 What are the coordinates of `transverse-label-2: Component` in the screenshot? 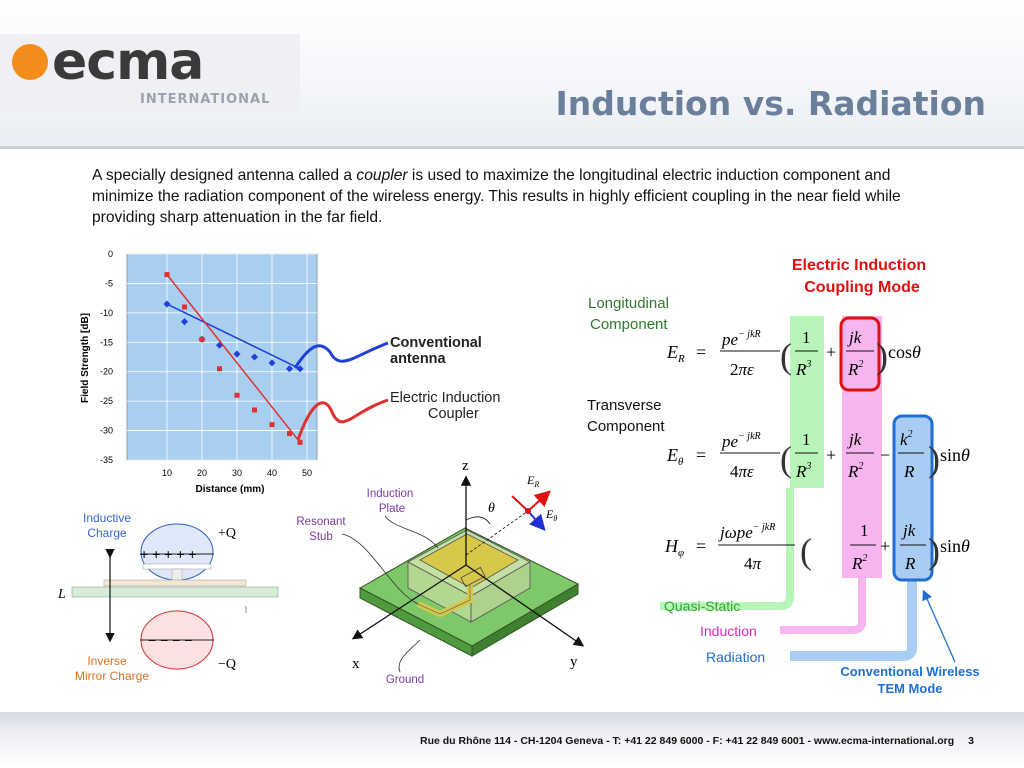 It's located at (626, 426).